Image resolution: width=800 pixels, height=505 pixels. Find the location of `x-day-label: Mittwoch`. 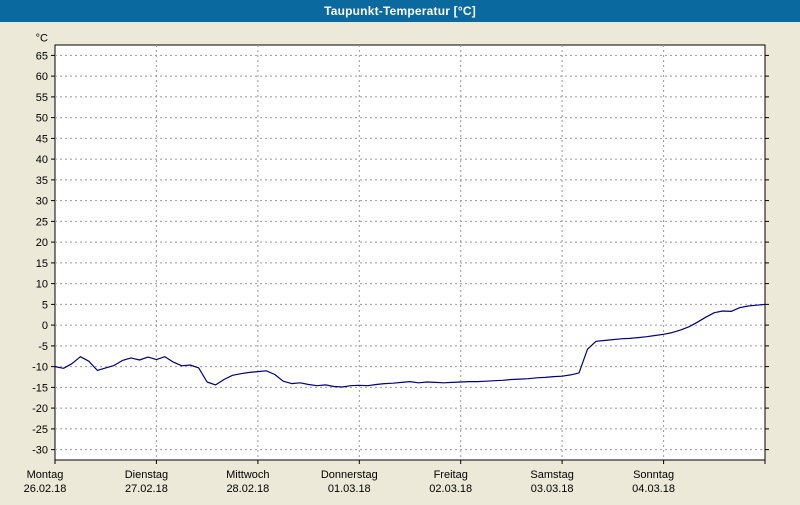

x-day-label: Mittwoch is located at coordinates (247, 475).